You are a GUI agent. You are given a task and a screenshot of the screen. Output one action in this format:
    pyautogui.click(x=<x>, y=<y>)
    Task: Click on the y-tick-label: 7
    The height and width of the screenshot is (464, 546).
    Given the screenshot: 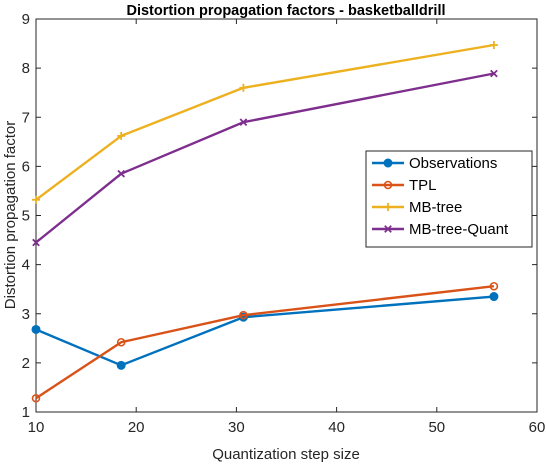 What is the action you would take?
    pyautogui.click(x=26, y=117)
    